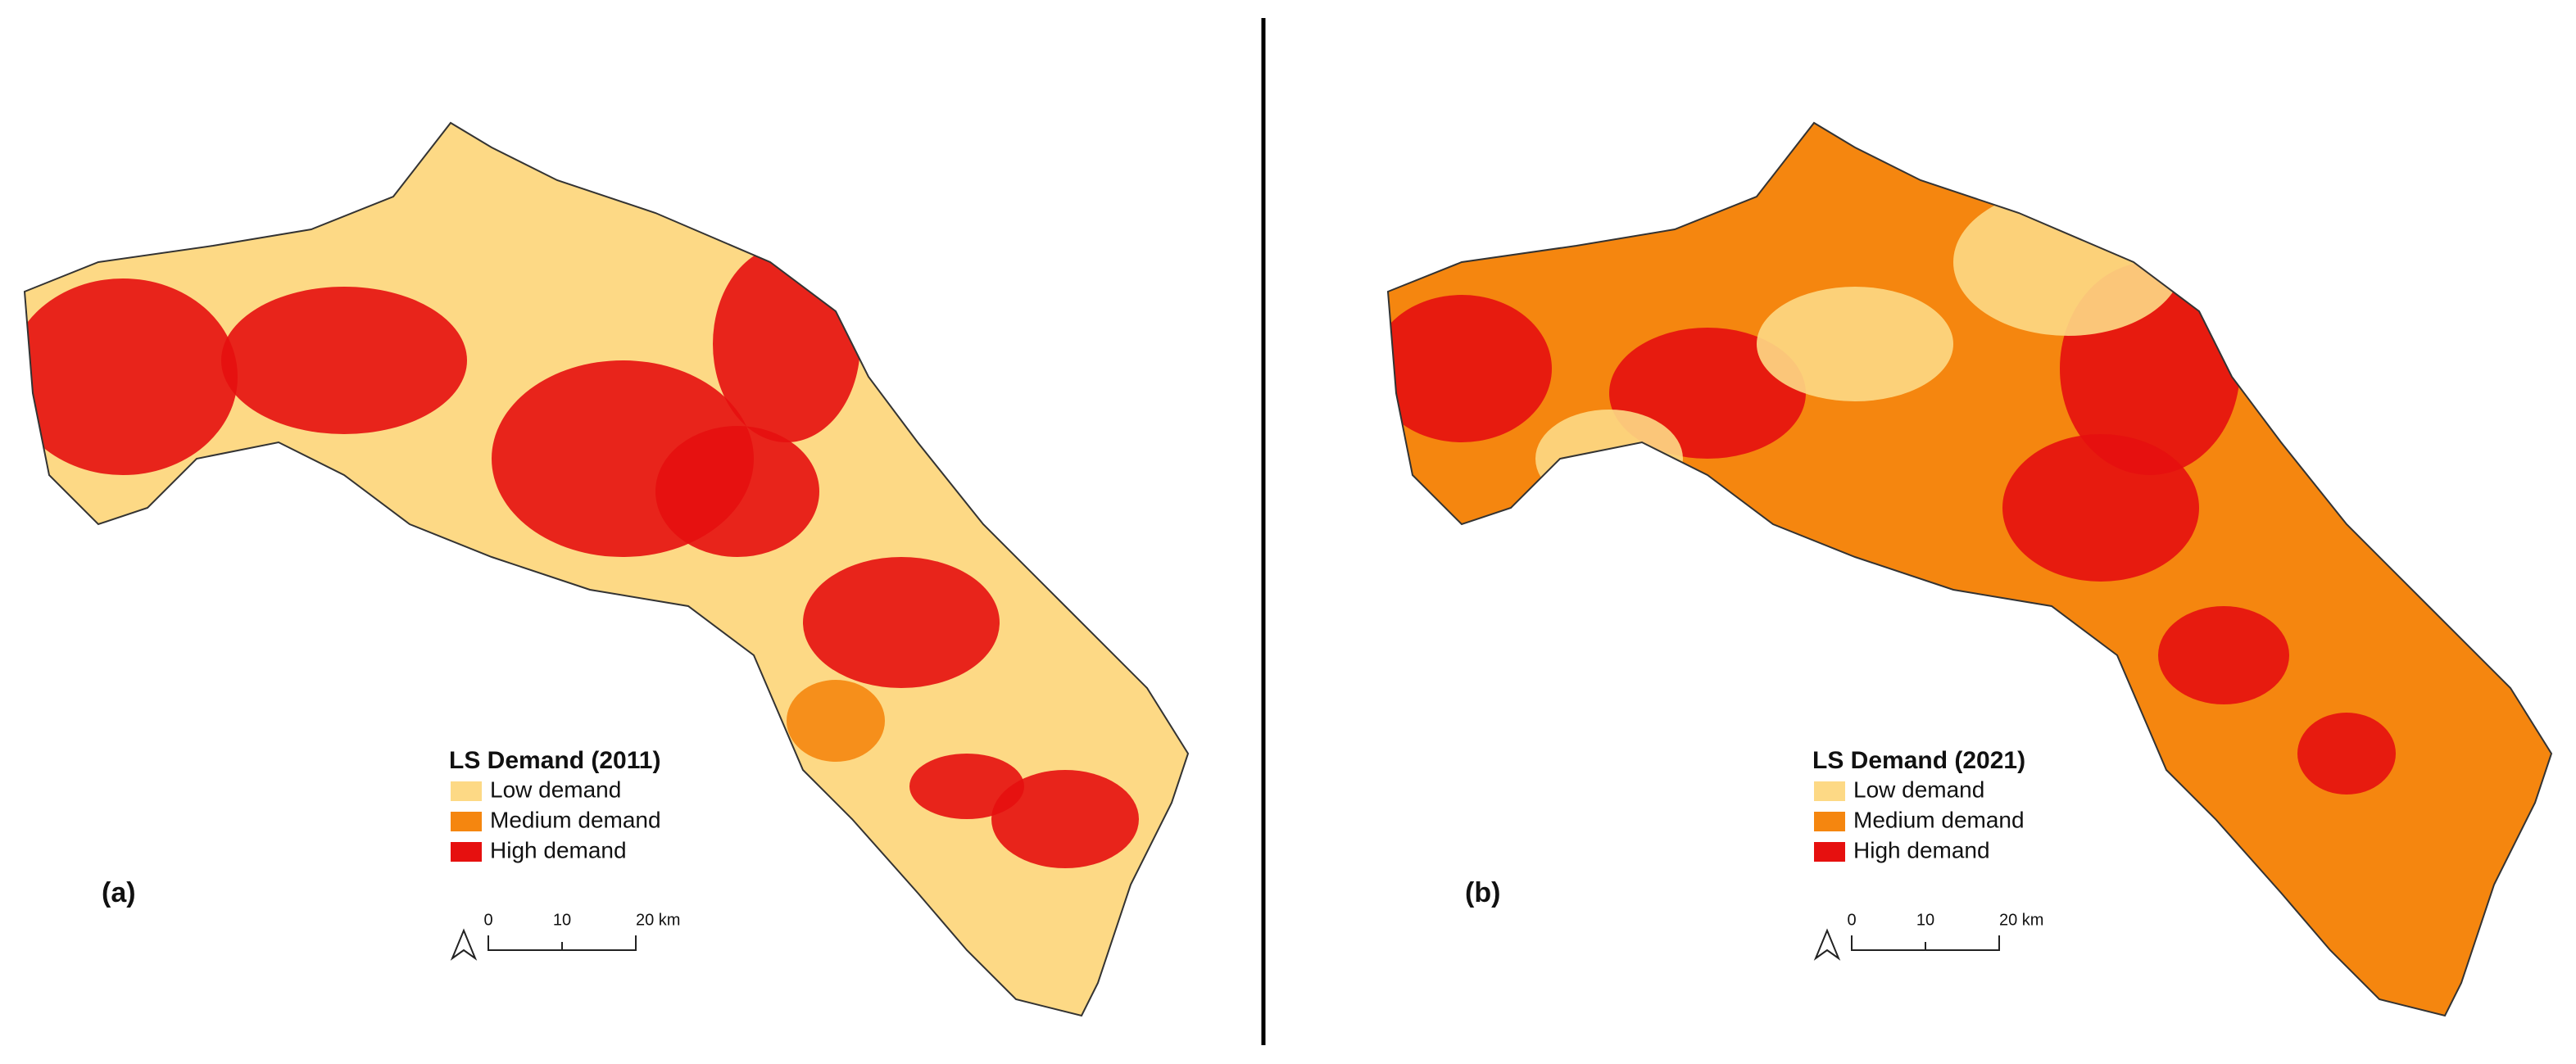 The image size is (2576, 1064). I want to click on legend-title: LS Demand (2011), so click(554, 760).